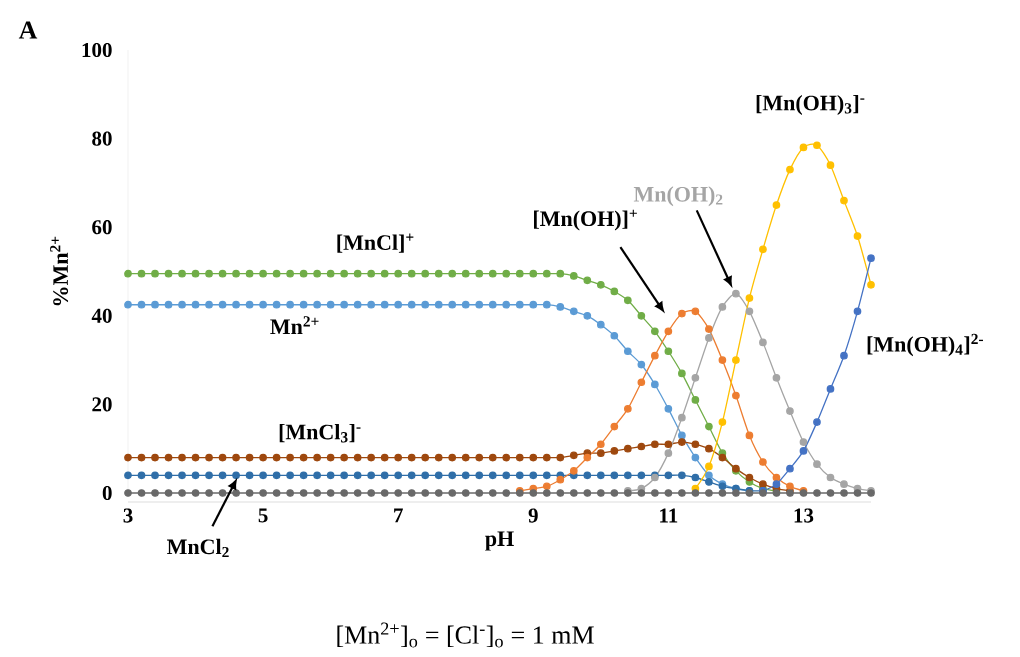 The width and height of the screenshot is (1020, 657). What do you see at coordinates (810, 104) in the screenshot?
I see `series-label: [Mn(OH)$_{3}$]$^{-}$` at bounding box center [810, 104].